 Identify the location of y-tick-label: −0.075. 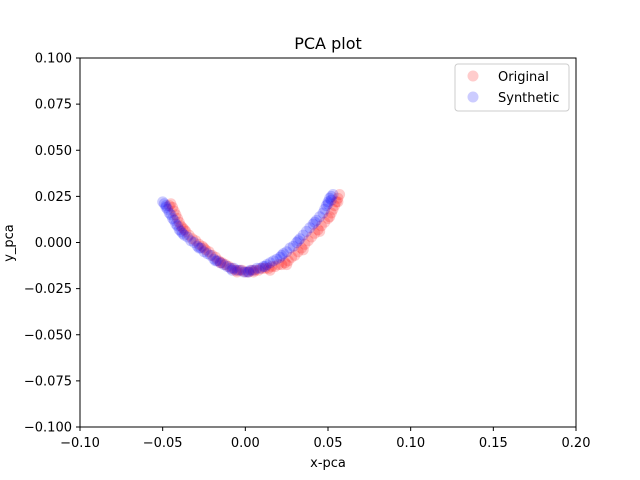
(48, 381).